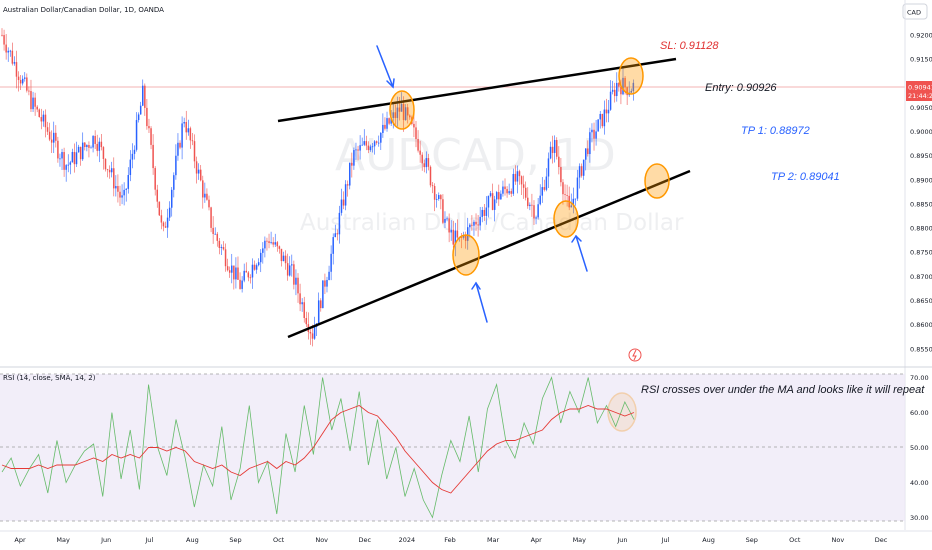  I want to click on time-tick-label: 2024, so click(407, 540).